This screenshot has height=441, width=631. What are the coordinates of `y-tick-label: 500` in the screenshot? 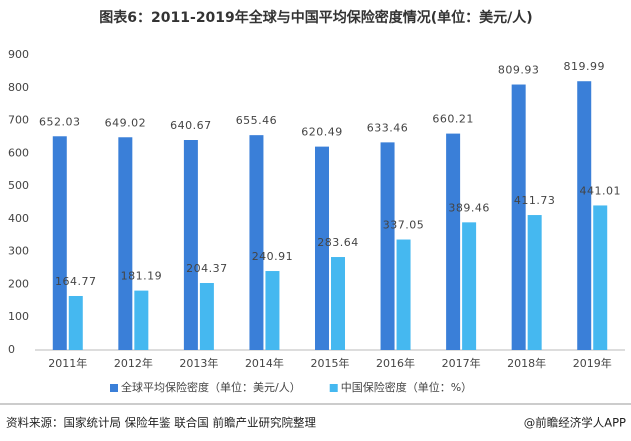 It's located at (18, 185).